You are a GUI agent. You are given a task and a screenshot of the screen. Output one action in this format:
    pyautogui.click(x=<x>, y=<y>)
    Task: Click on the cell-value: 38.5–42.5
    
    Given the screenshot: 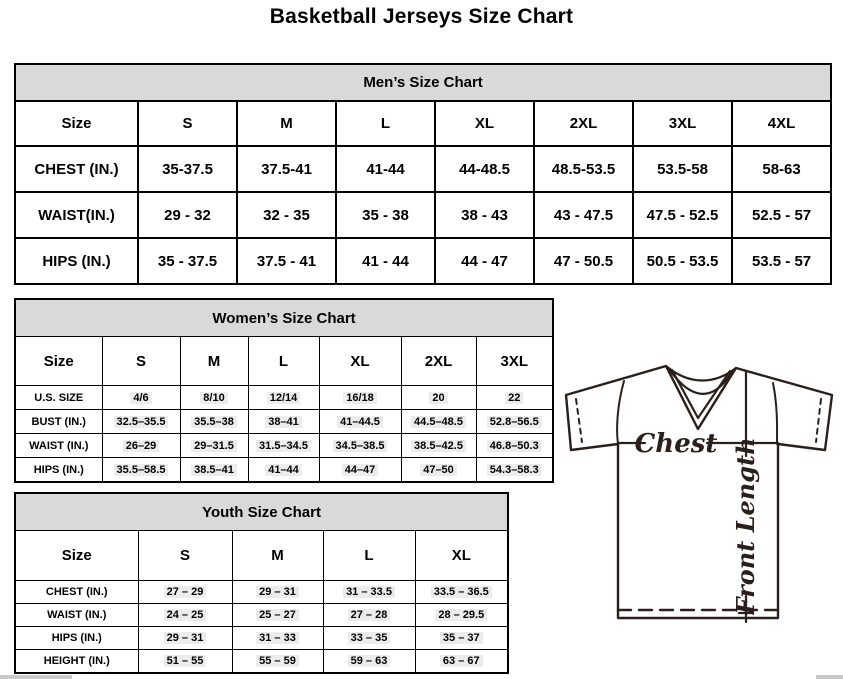 What is the action you would take?
    pyautogui.click(x=438, y=445)
    